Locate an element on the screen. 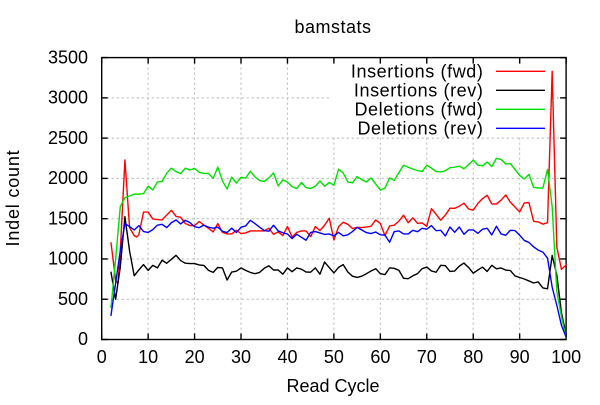 The height and width of the screenshot is (405, 600). svg-text: Indel count is located at coordinates (13, 198).